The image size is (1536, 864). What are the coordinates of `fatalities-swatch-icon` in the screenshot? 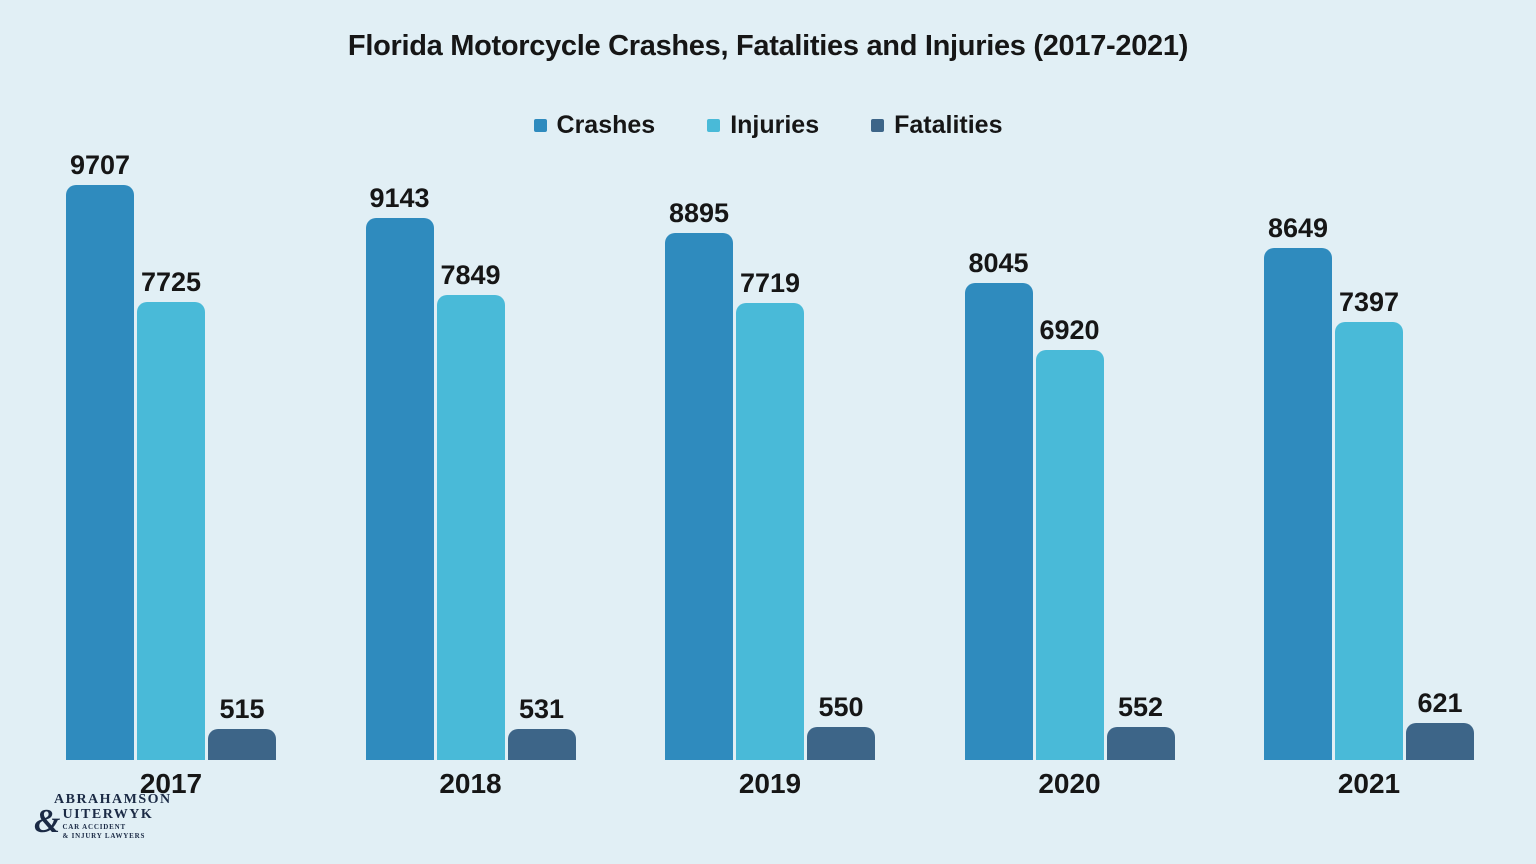 It's located at (878, 125).